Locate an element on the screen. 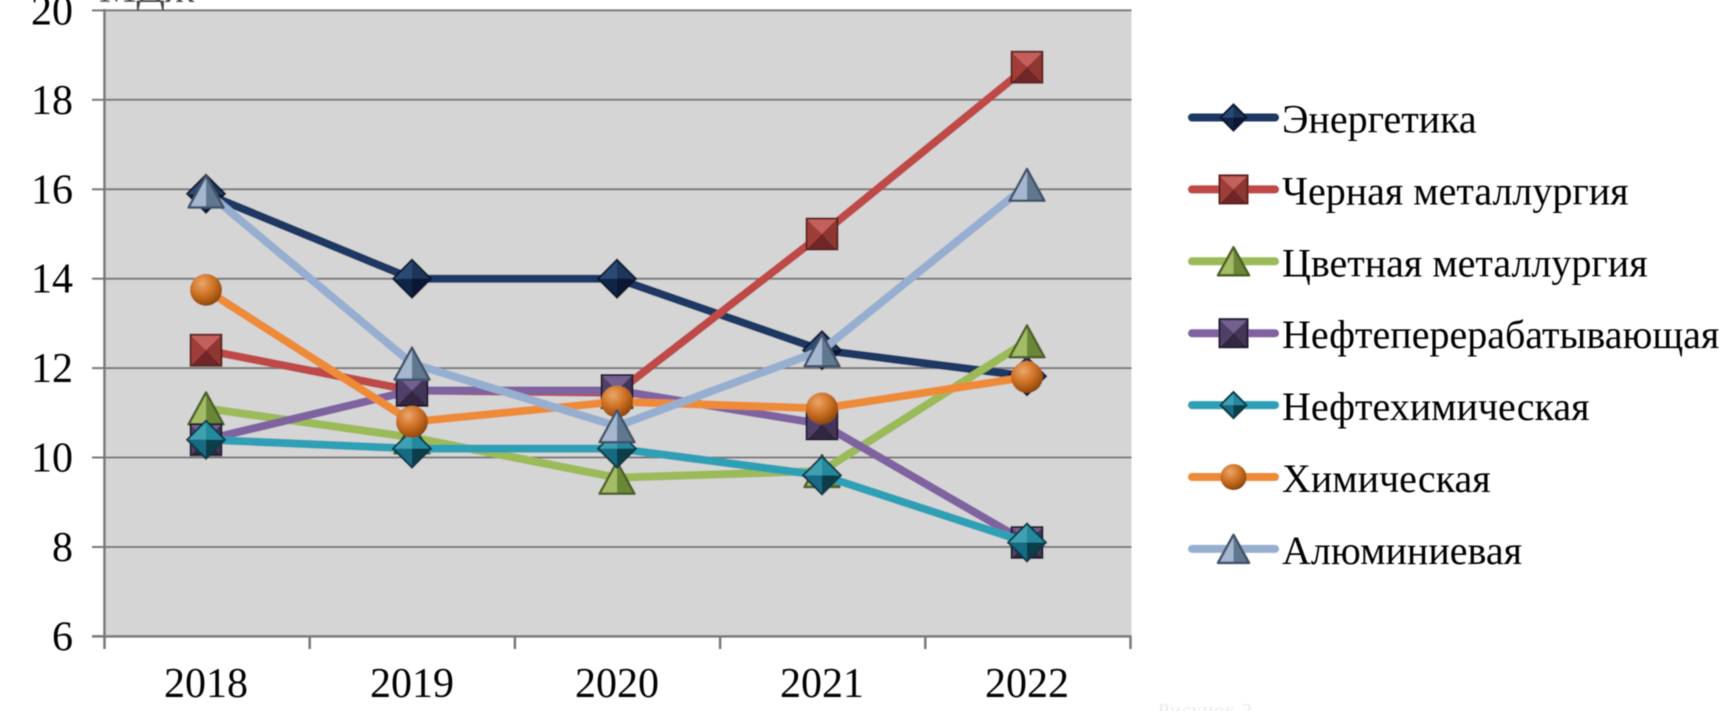 The height and width of the screenshot is (711, 1732). svg-text: 2020 is located at coordinates (617, 684).